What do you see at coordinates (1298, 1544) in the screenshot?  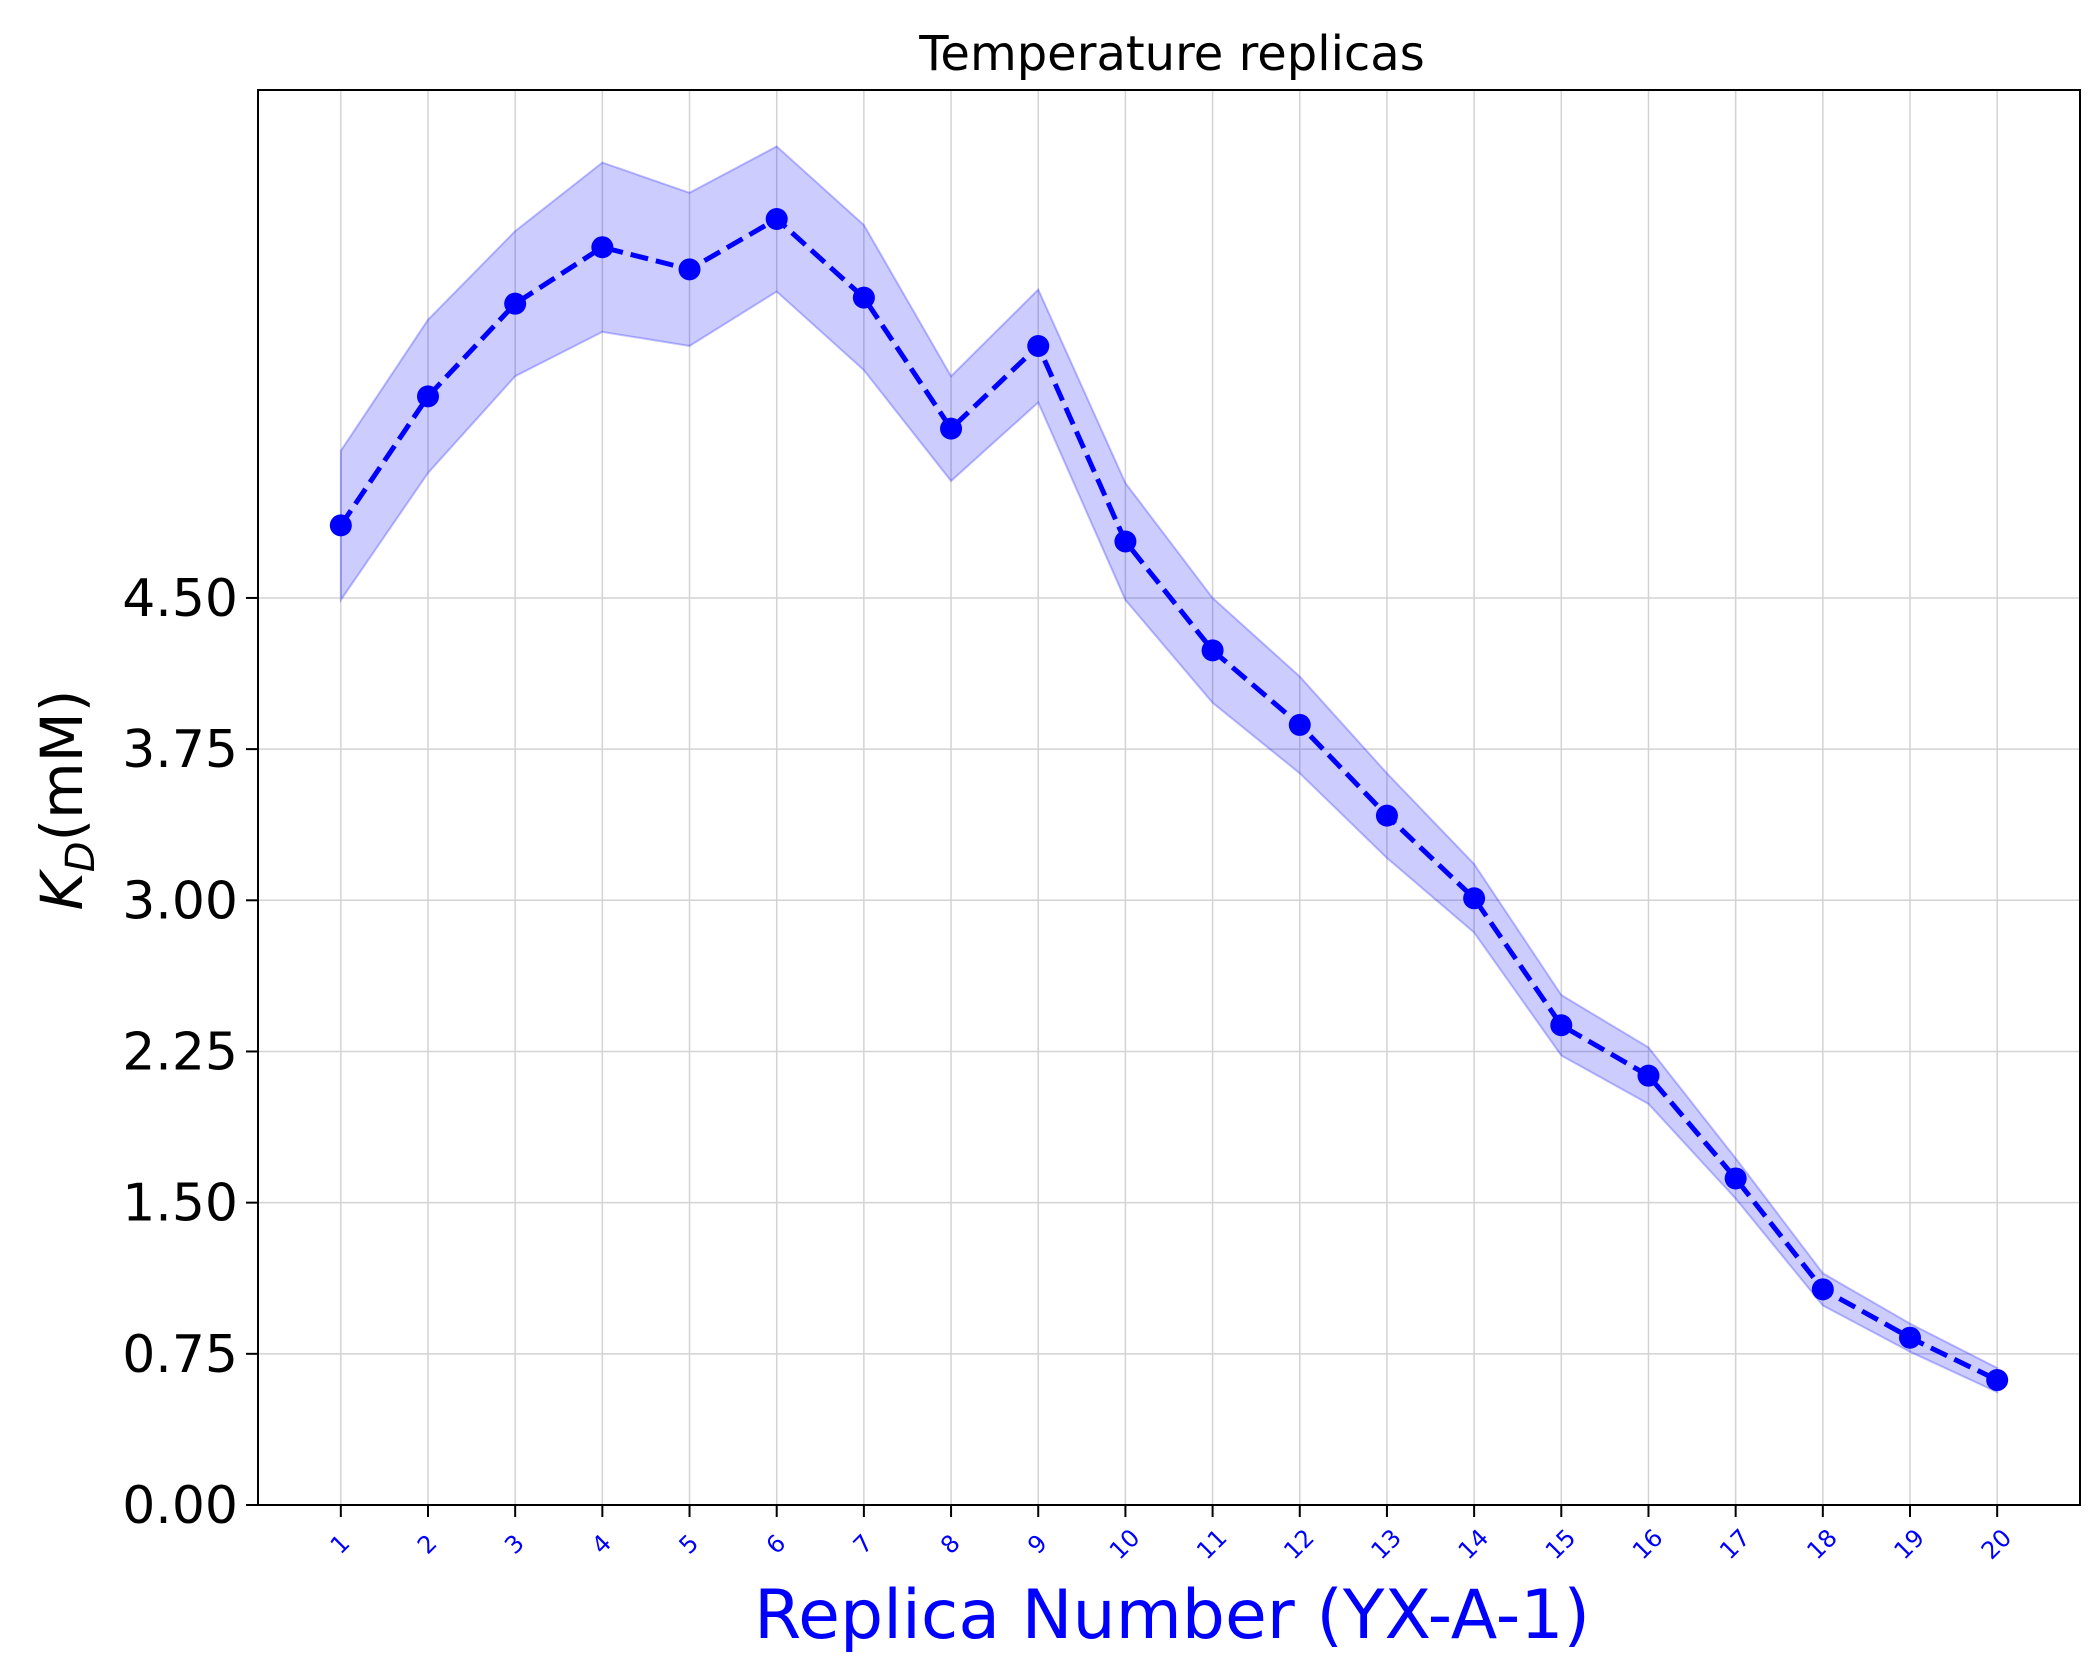 I see `x-tick-label: 12` at bounding box center [1298, 1544].